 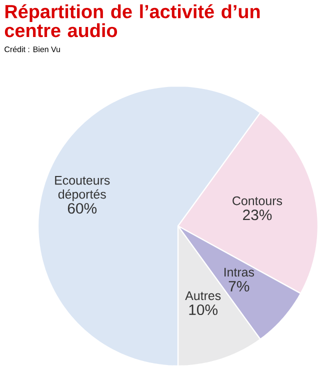 I want to click on data-label: 23%, so click(x=257, y=215).